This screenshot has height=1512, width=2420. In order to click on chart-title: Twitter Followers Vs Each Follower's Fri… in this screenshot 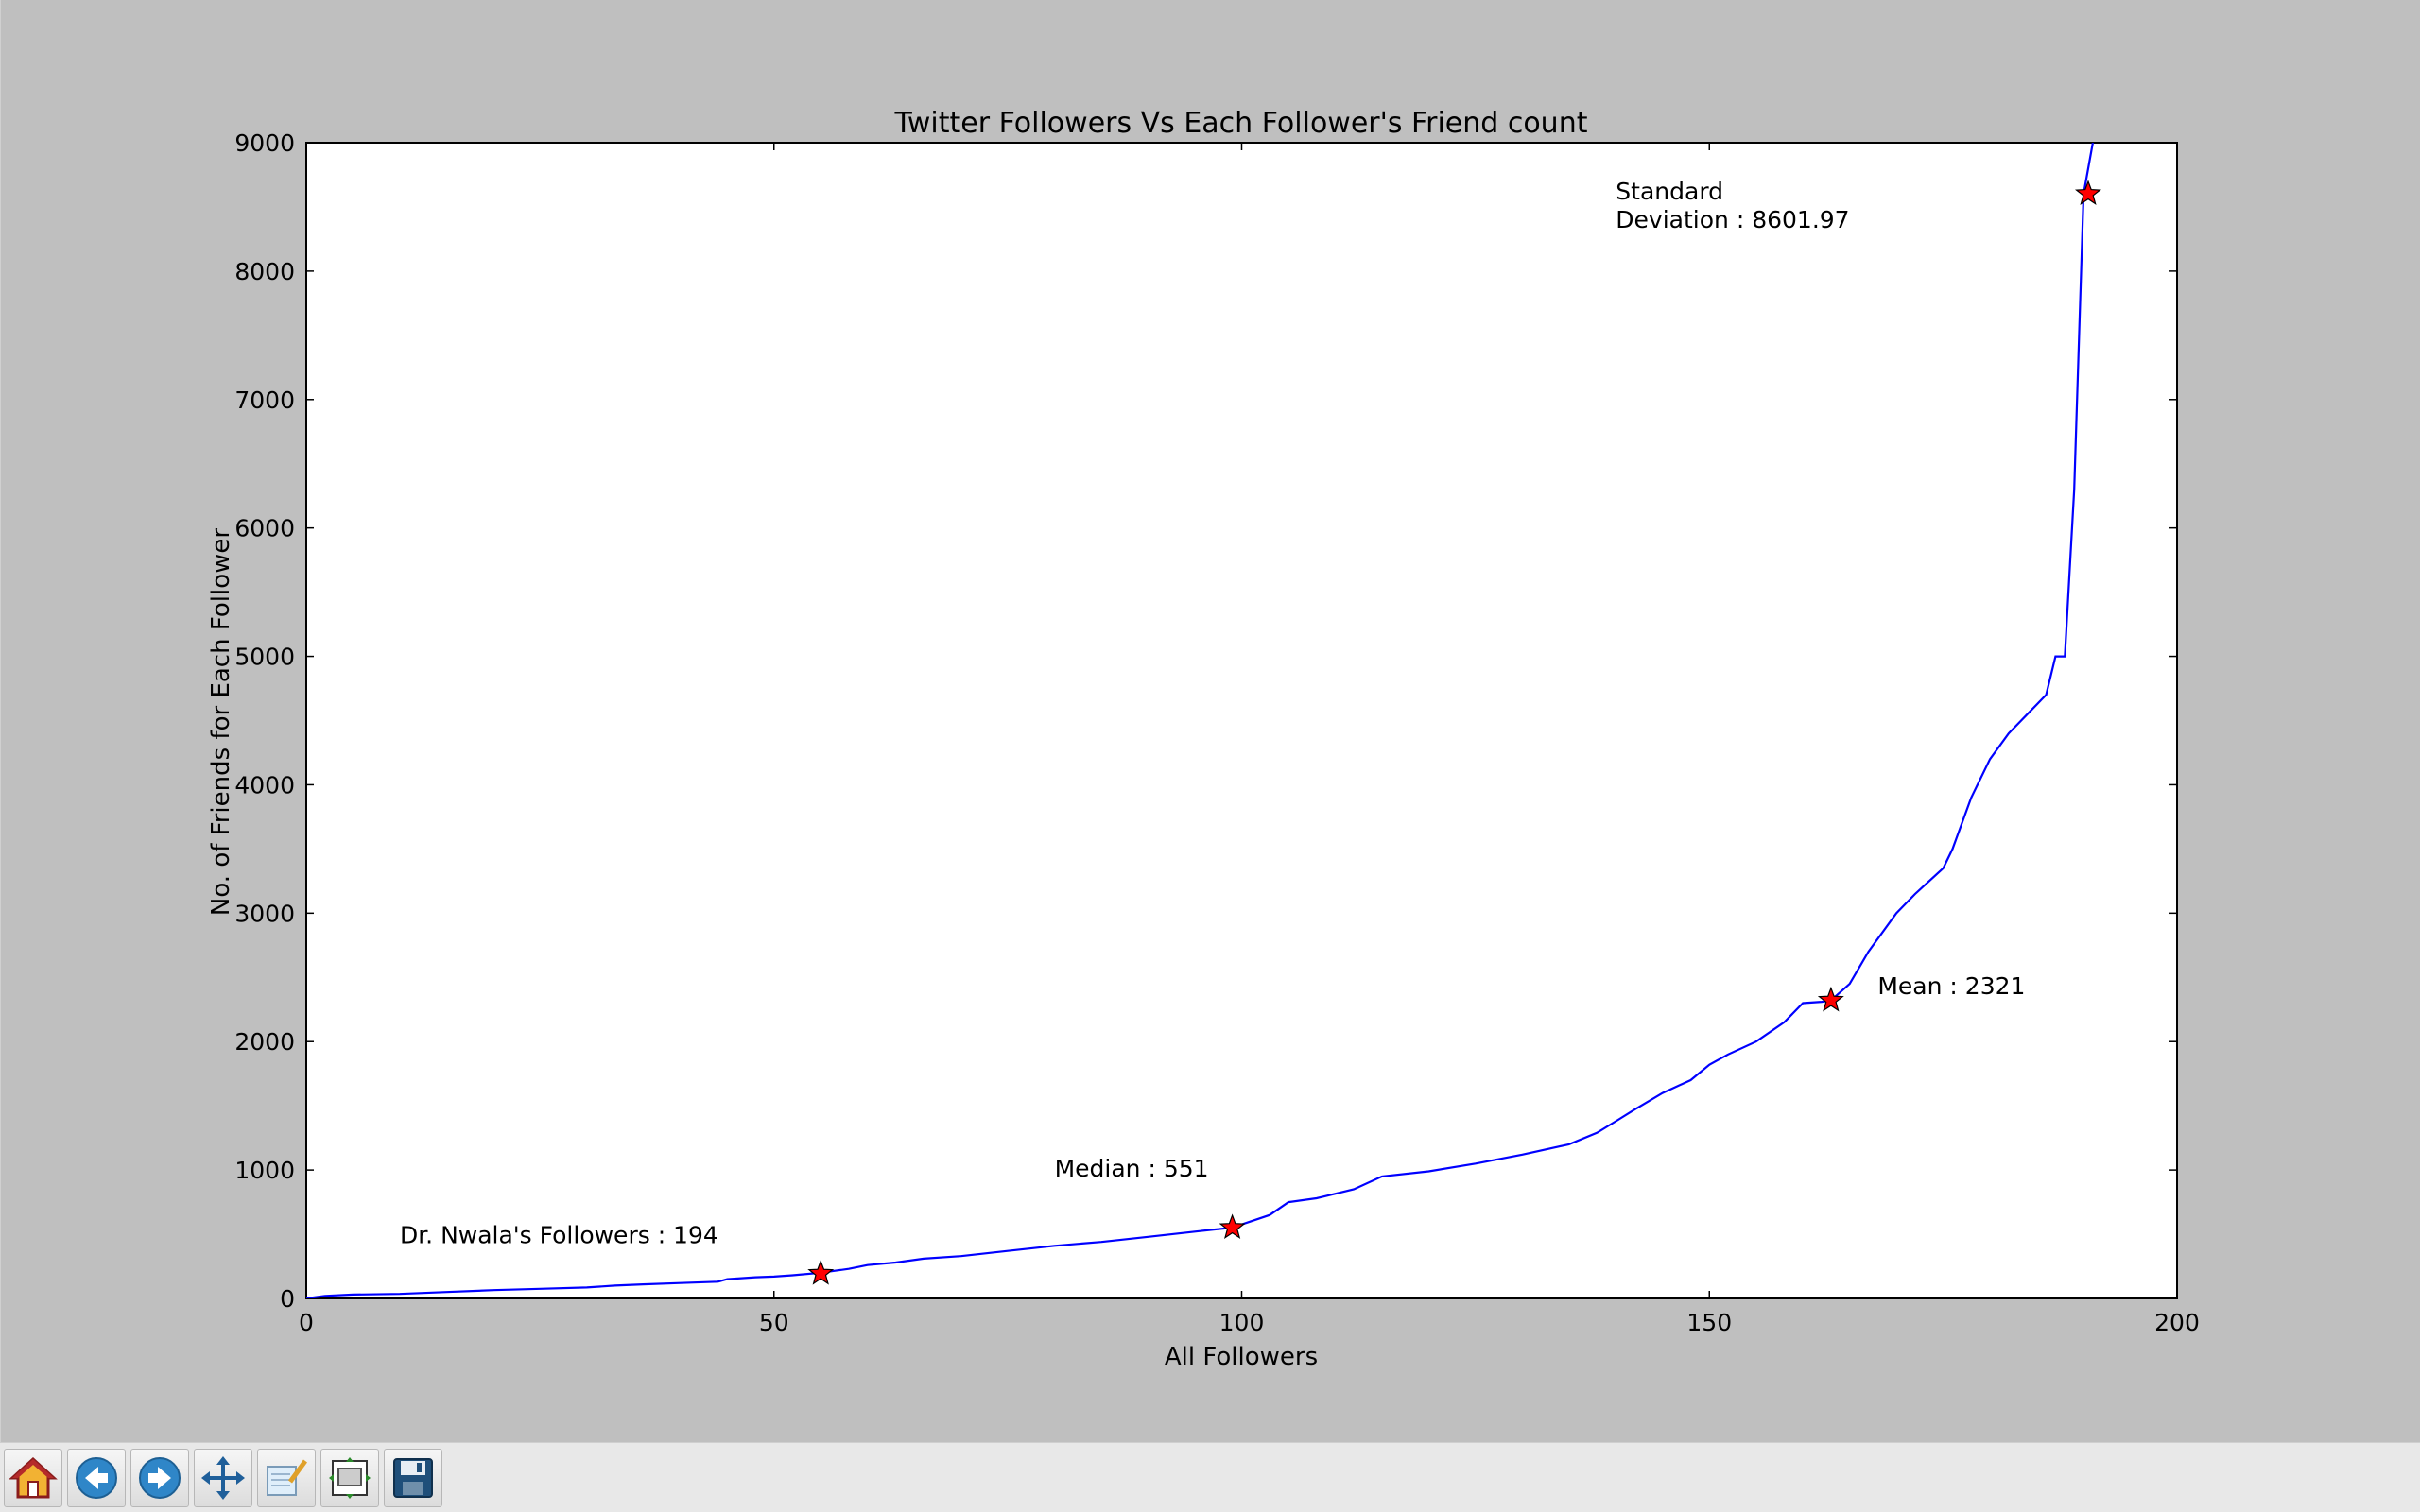, I will do `click(1241, 123)`.